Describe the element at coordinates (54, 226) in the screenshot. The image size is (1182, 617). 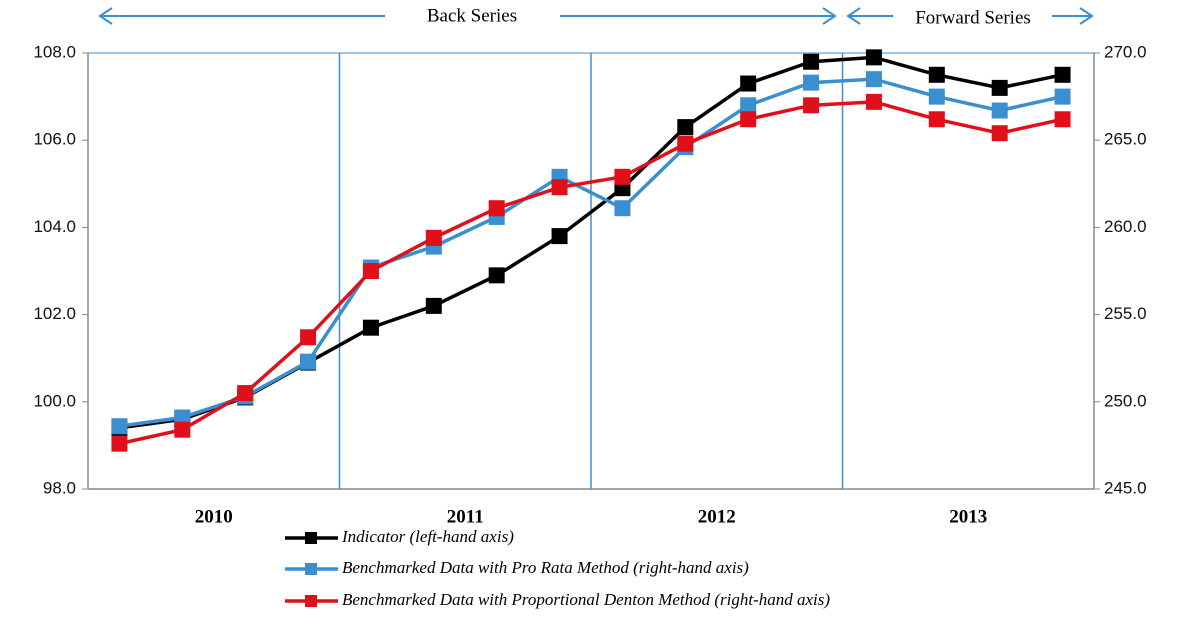
I see `y-tick-label: 104.0` at that location.